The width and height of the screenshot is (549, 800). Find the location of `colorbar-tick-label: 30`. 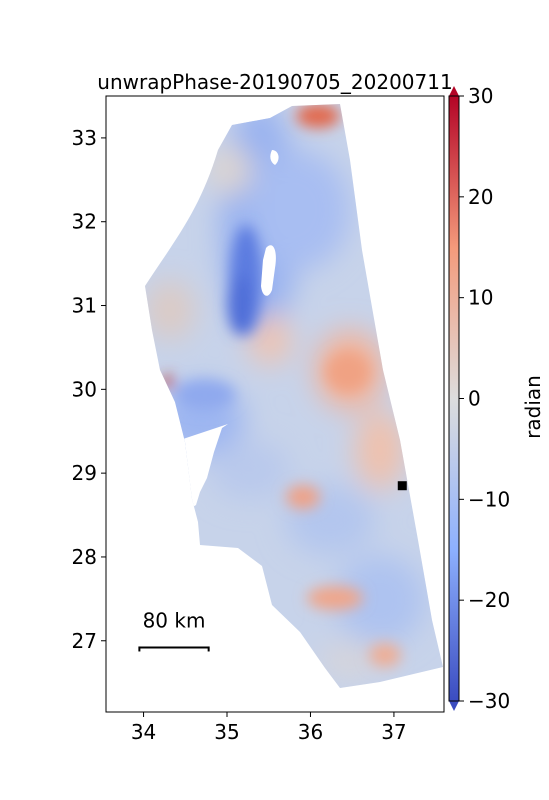

colorbar-tick-label: 30 is located at coordinates (480, 96).